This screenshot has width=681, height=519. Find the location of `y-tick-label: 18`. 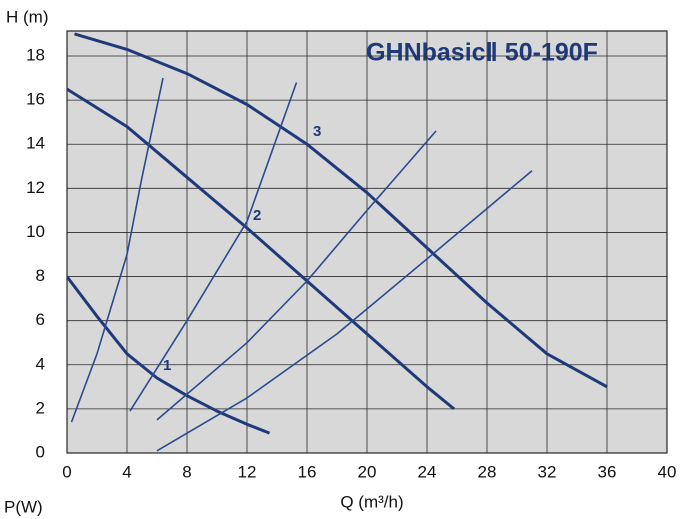

y-tick-label: 18 is located at coordinates (35, 54).